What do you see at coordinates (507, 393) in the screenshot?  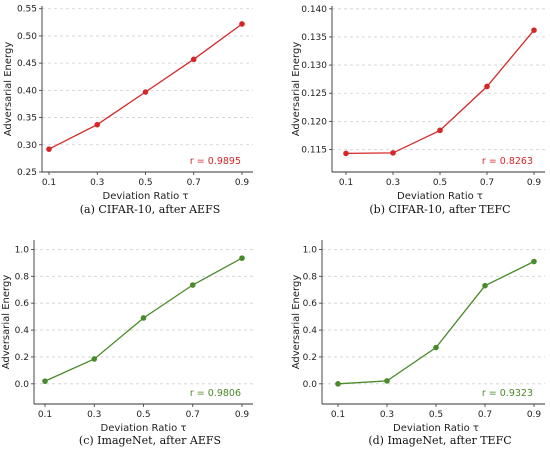 I see `correlation-label: r = 0.9323` at bounding box center [507, 393].